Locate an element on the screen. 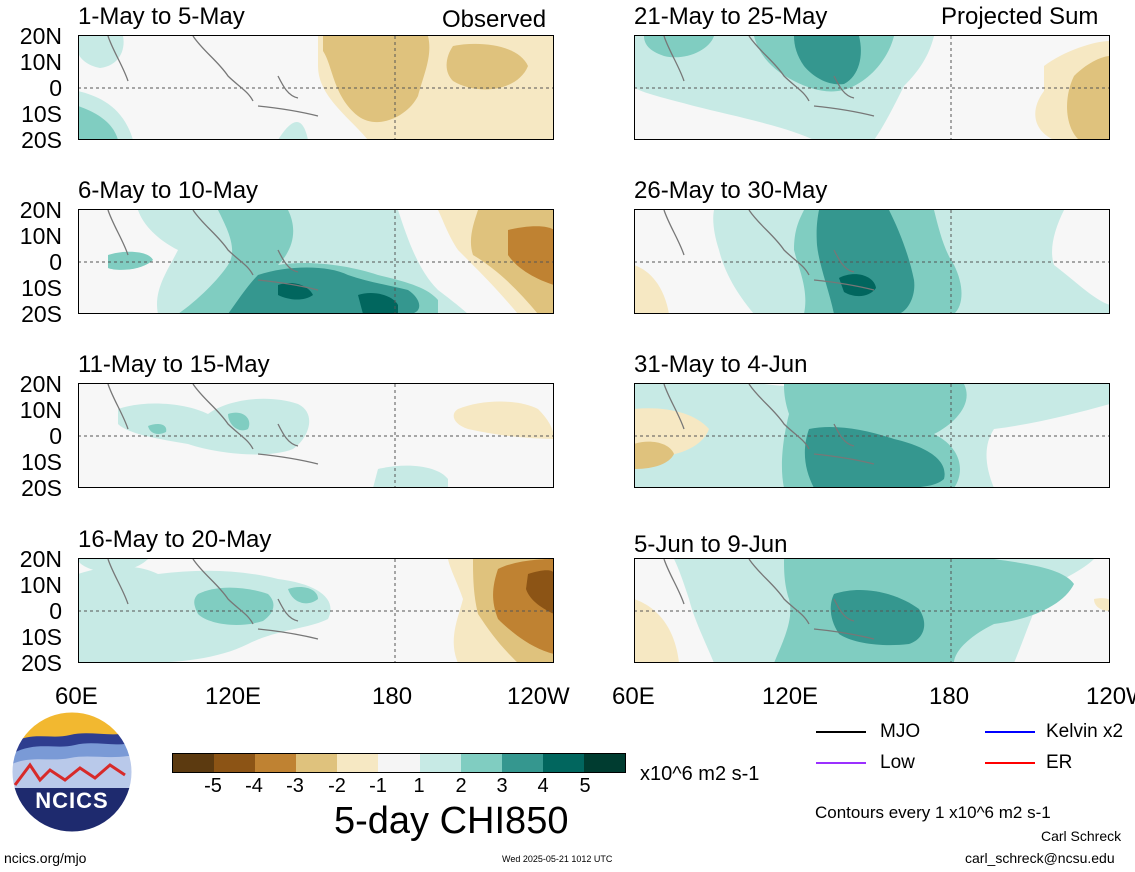 Image resolution: width=1135 pixels, height=872 pixels. colorbar-label: 5 is located at coordinates (585, 786).